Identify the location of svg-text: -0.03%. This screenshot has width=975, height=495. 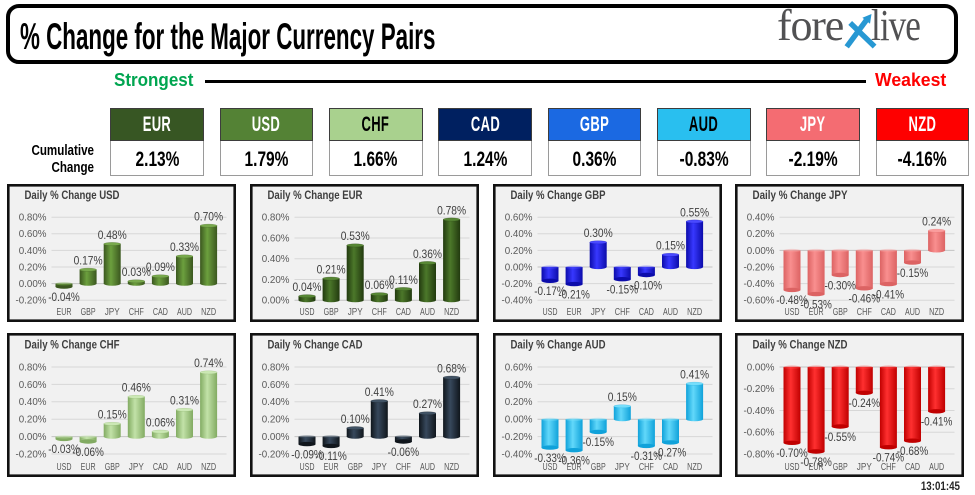
(64, 449).